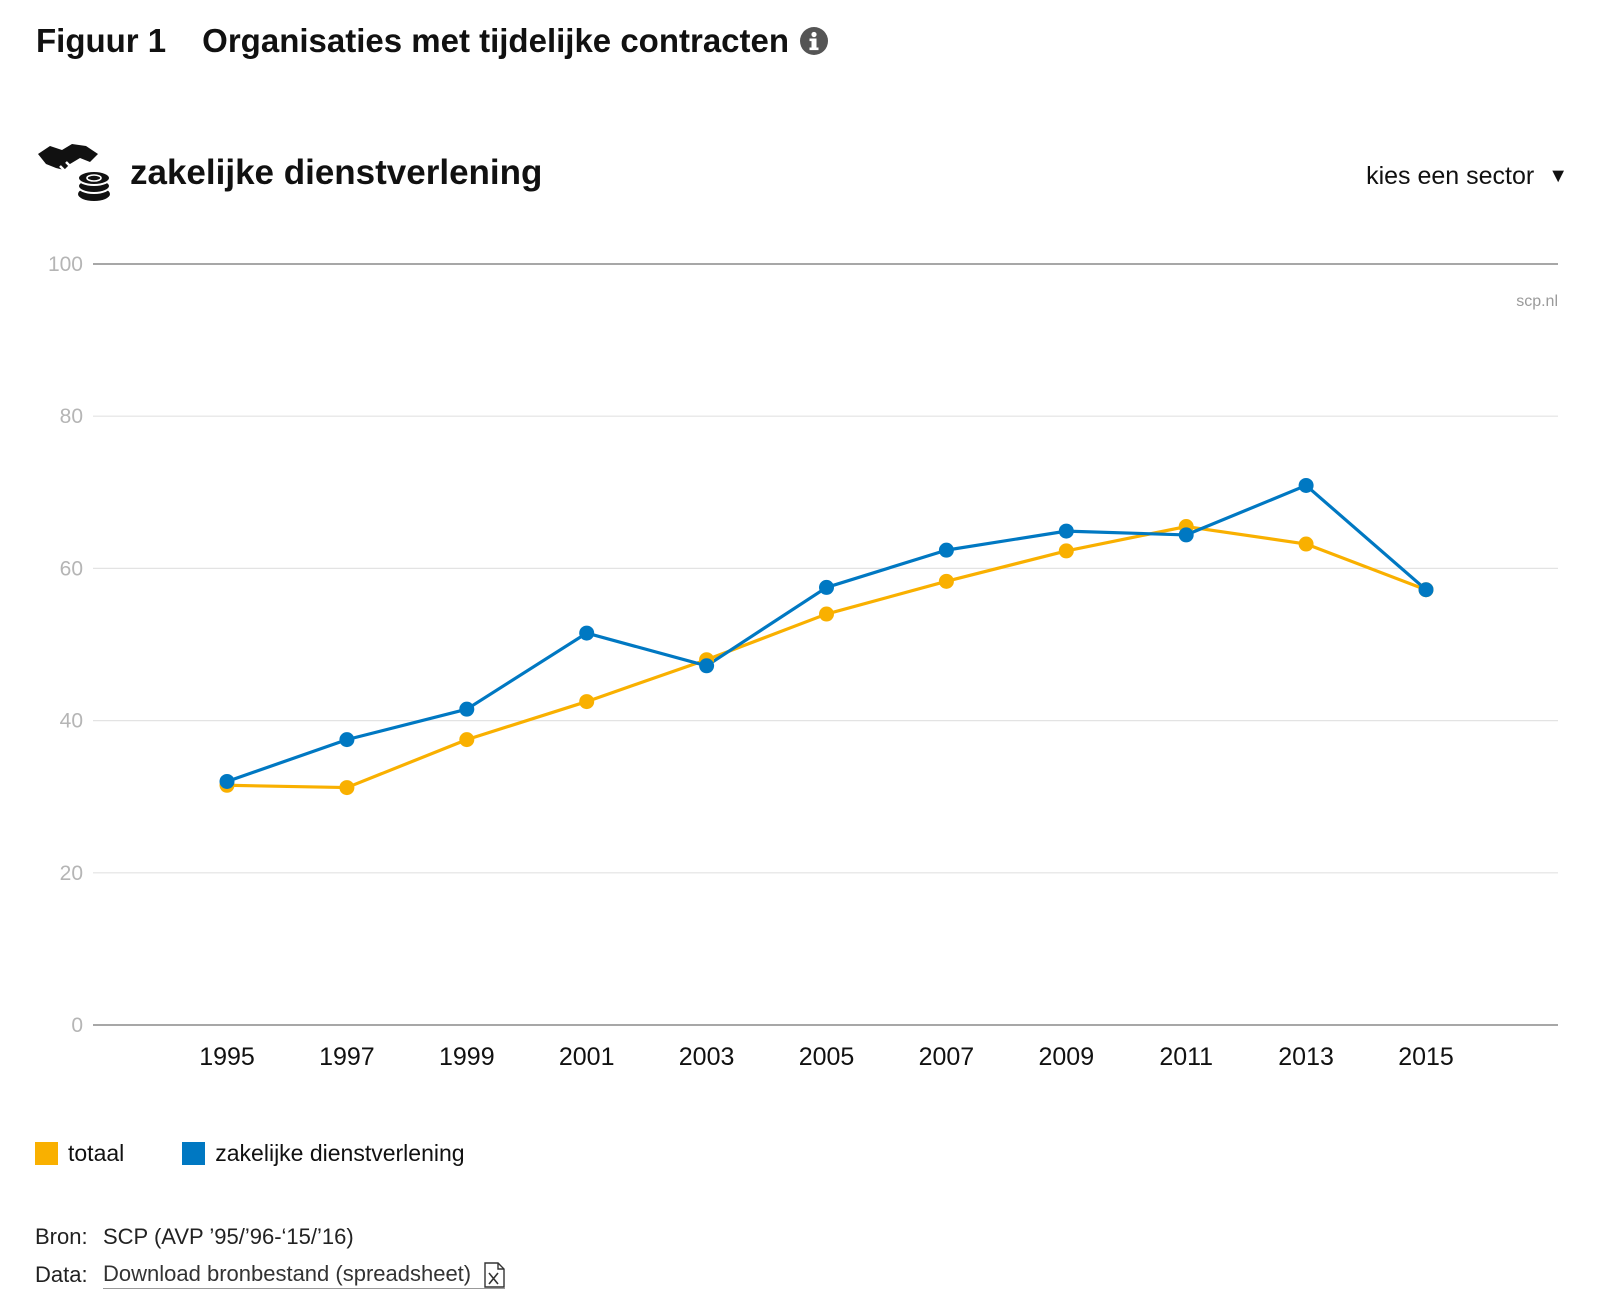  What do you see at coordinates (74, 173) in the screenshot?
I see `handshake-coins-icon` at bounding box center [74, 173].